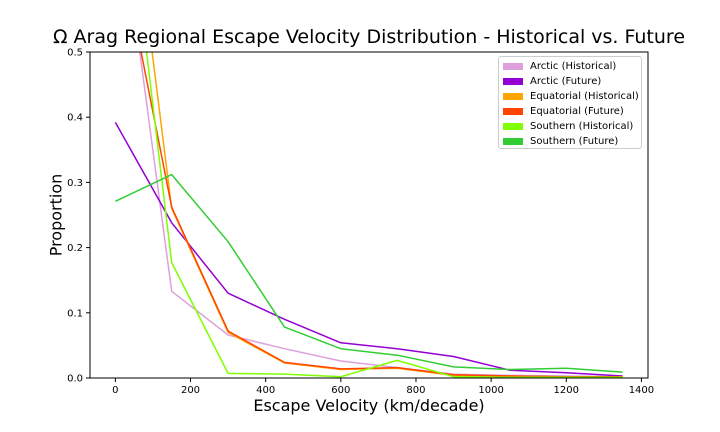 This screenshot has height=432, width=720. Describe the element at coordinates (369, 405) in the screenshot. I see `x-axis-label: Escape Velocity (km/decade)` at that location.